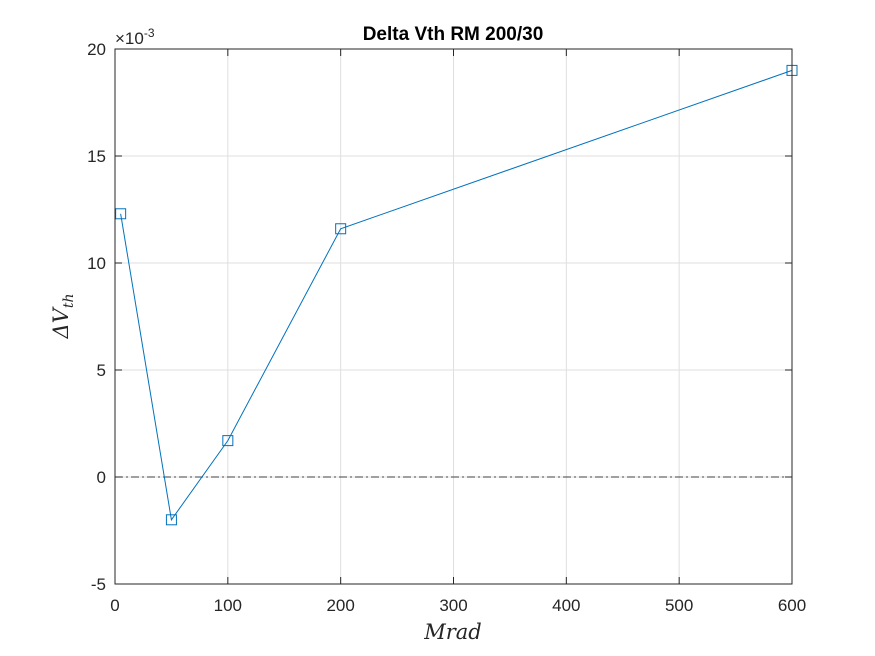  I want to click on x-tick-label: 200, so click(340, 605).